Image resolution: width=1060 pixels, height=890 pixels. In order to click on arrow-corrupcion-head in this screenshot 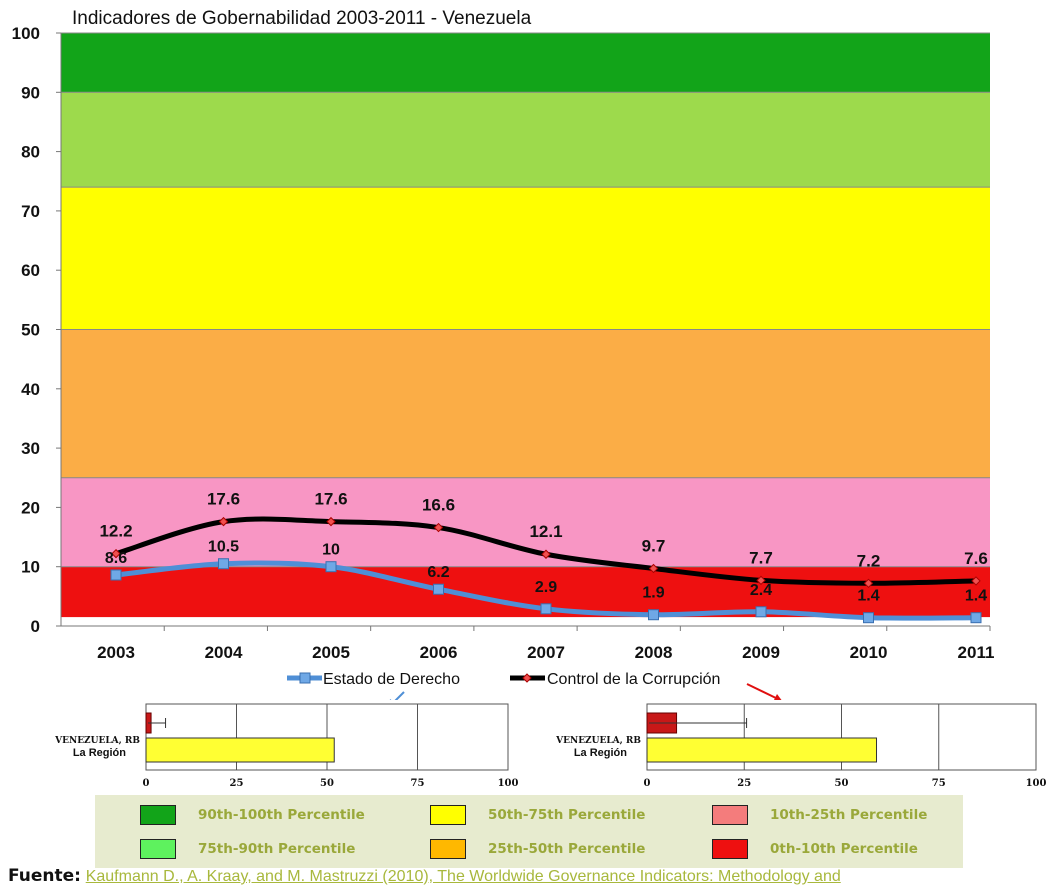, I will do `click(778, 697)`.